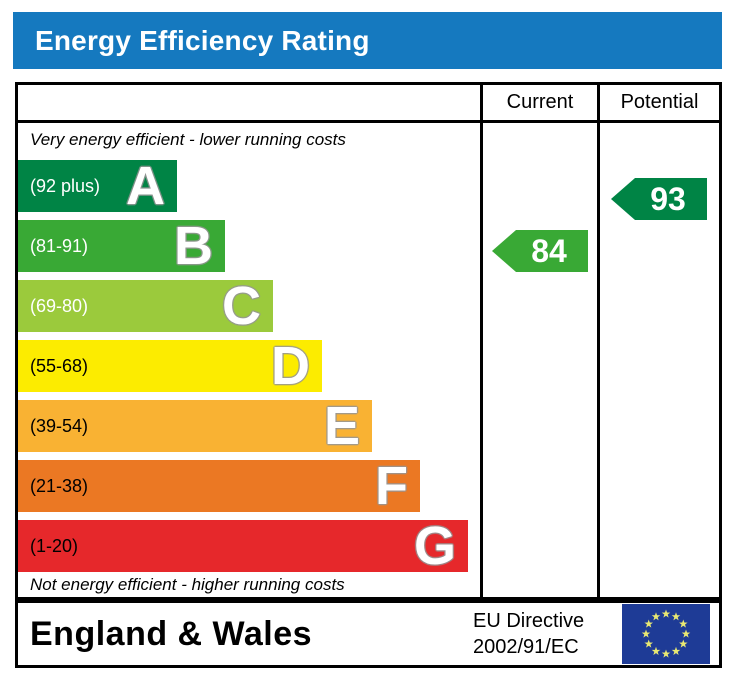 The width and height of the screenshot is (737, 690). What do you see at coordinates (249, 246) in the screenshot?
I see `band-row: (81-91) B` at bounding box center [249, 246].